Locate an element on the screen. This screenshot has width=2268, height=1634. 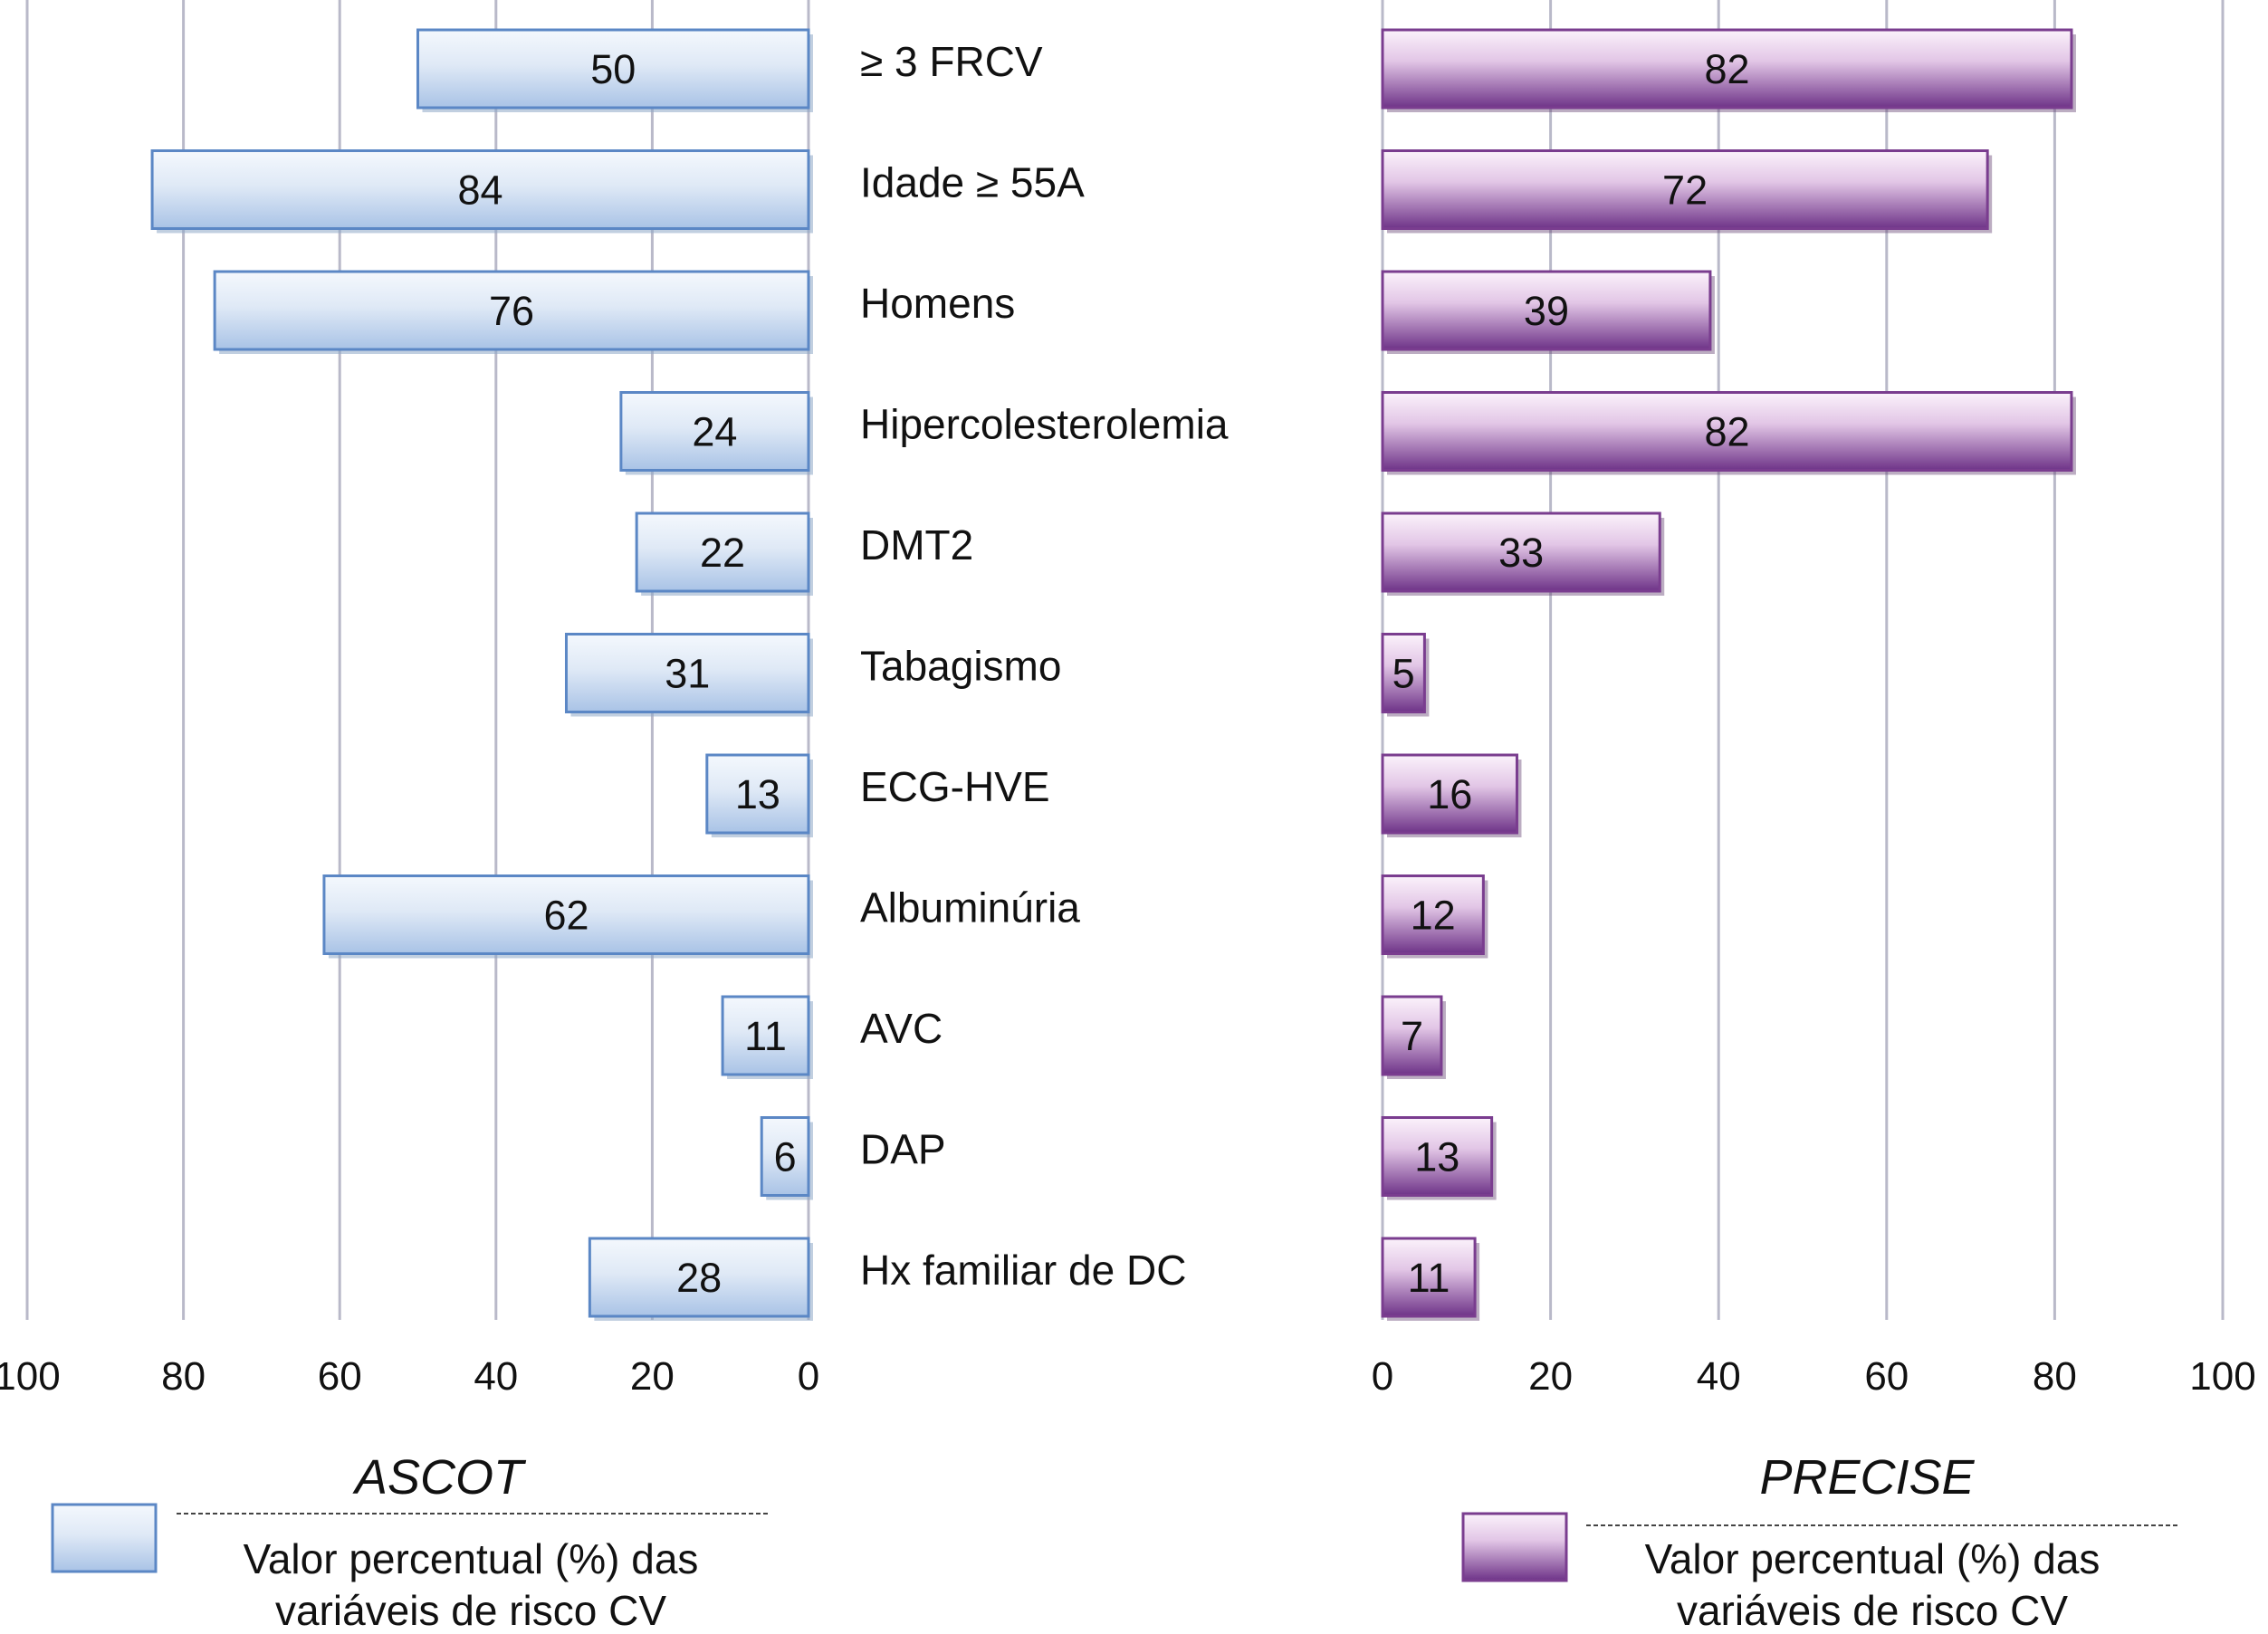
legend-precise-swatch is located at coordinates (1514, 1547).